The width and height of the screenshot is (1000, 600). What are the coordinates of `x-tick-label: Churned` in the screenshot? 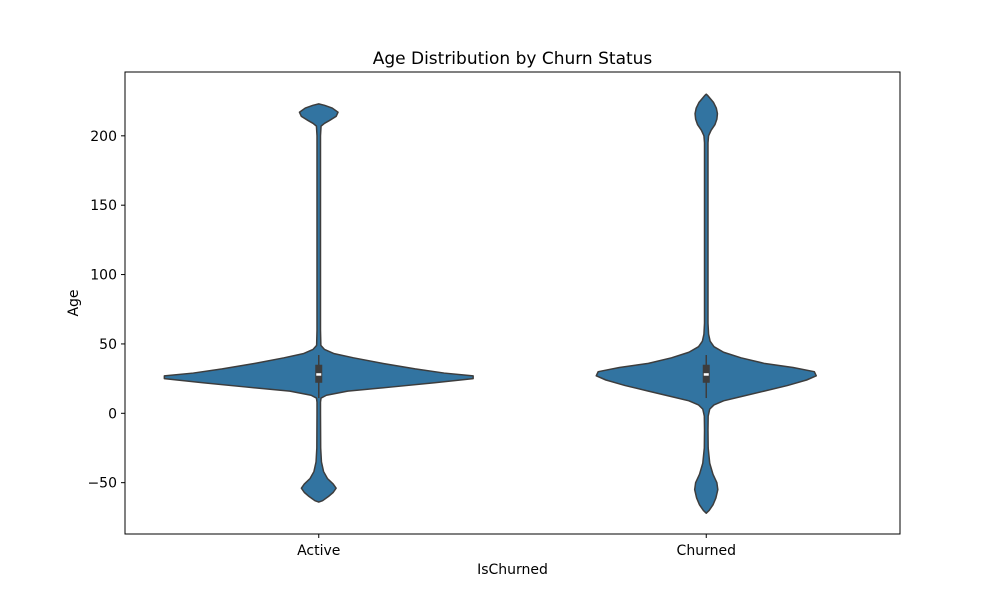 It's located at (706, 551).